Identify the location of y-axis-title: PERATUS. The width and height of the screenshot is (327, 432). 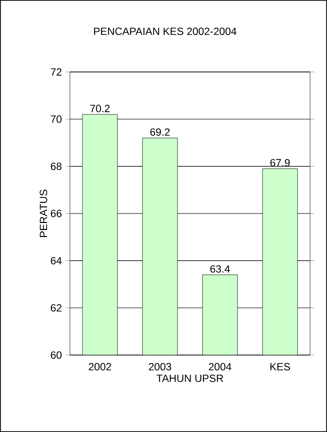
(44, 213).